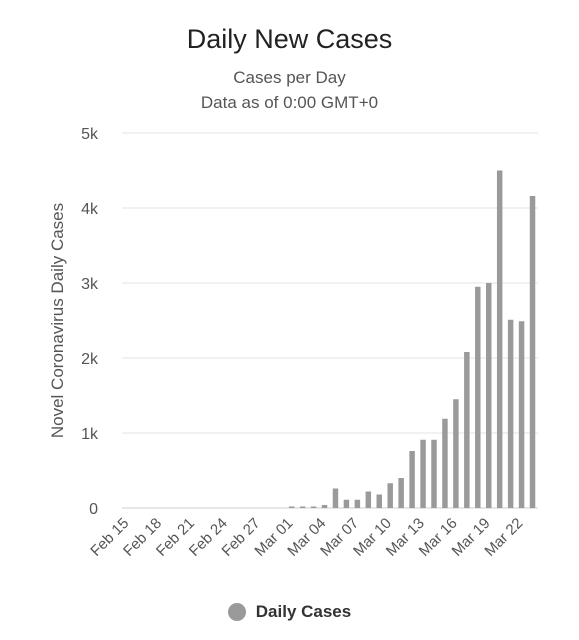 The width and height of the screenshot is (579, 640). I want to click on chart-subtitle-line-1: Cases per Day, so click(289, 77).